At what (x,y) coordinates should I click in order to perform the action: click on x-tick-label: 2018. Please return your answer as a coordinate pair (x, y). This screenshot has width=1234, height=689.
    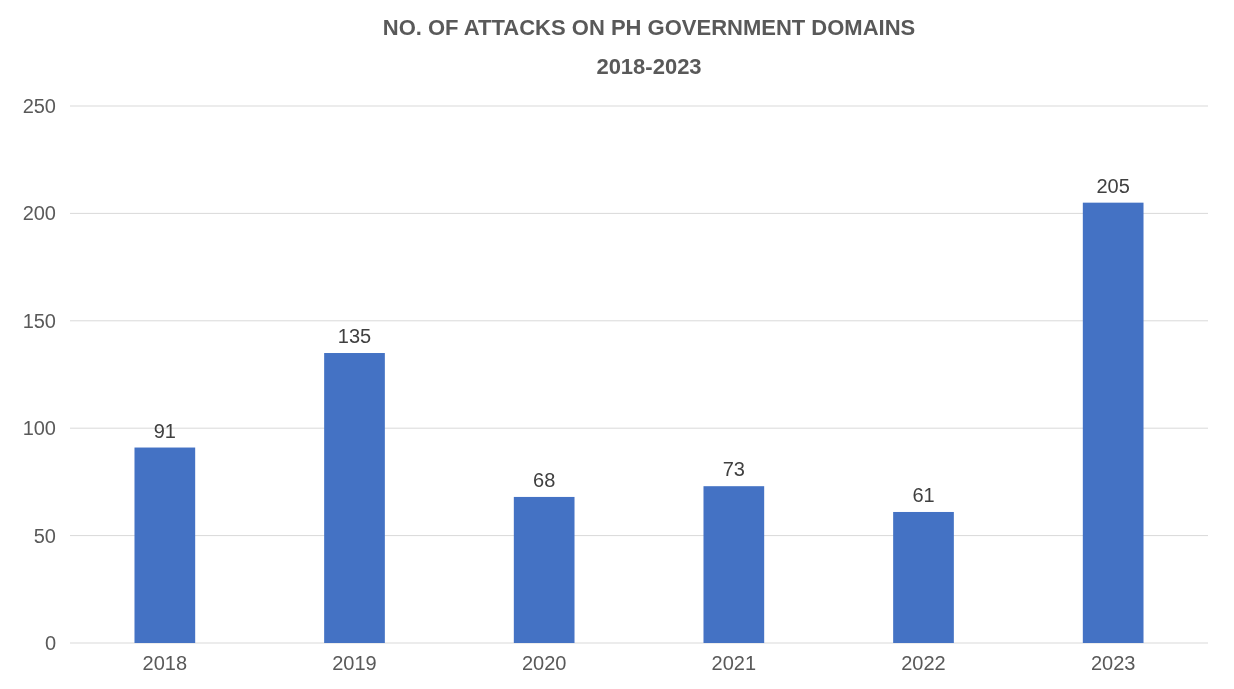
    Looking at the image, I should click on (165, 663).